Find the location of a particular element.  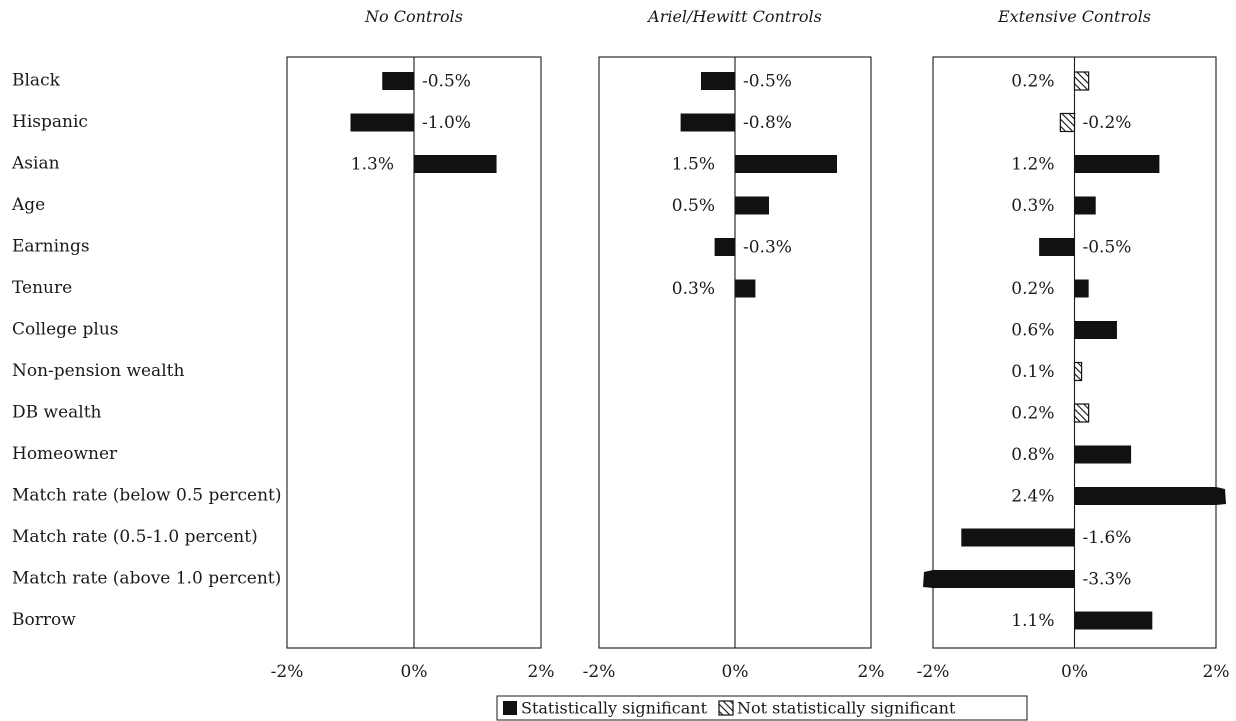

legend-label: Not statistically significant is located at coordinates (846, 708).